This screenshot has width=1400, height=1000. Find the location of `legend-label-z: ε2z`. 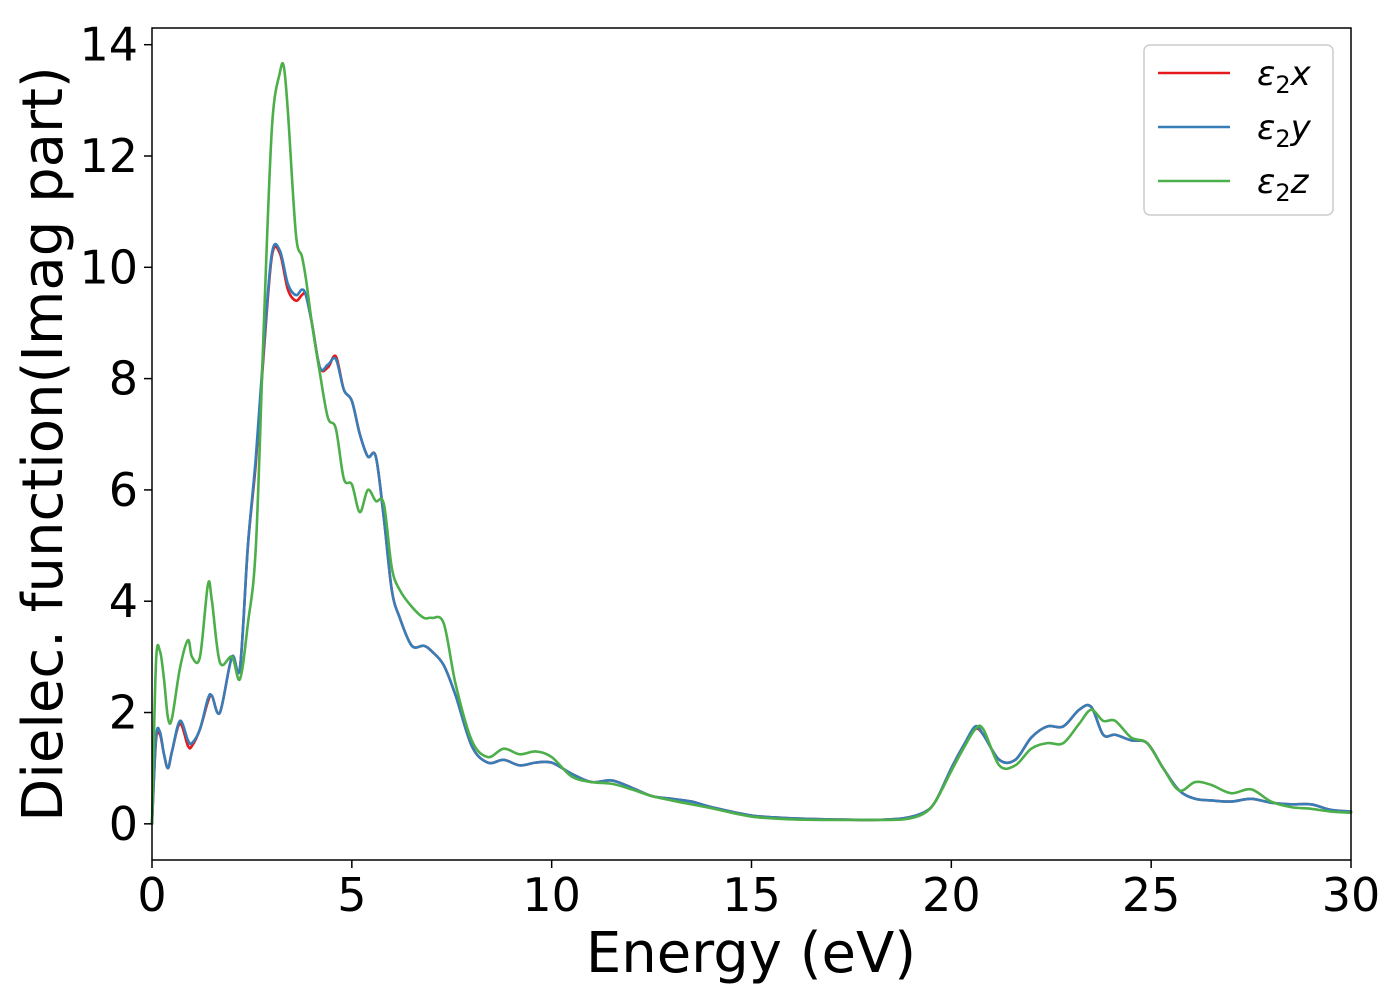

legend-label-z: ε2z is located at coordinates (1283, 184).